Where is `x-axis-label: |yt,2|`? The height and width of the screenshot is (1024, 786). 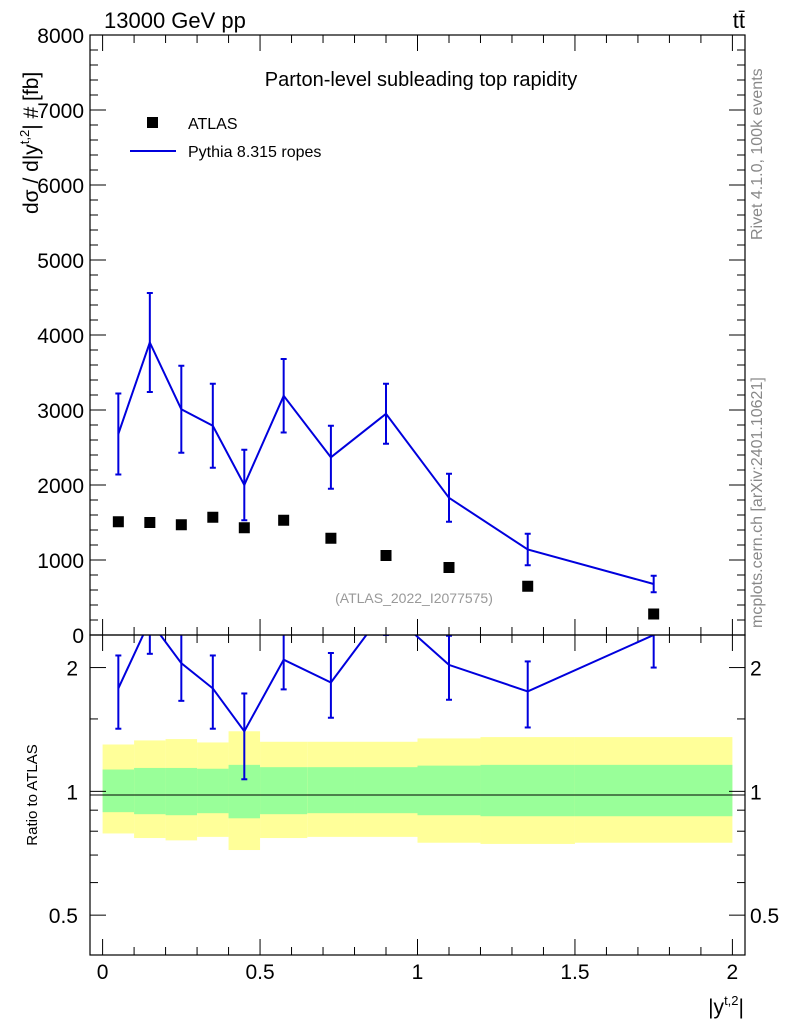 x-axis-label: |yt,2| is located at coordinates (726, 1006).